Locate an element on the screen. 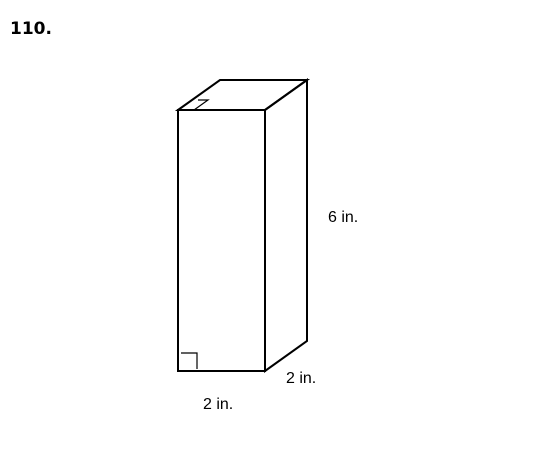 The width and height of the screenshot is (548, 450). problem-number: 110. is located at coordinates (31, 29).